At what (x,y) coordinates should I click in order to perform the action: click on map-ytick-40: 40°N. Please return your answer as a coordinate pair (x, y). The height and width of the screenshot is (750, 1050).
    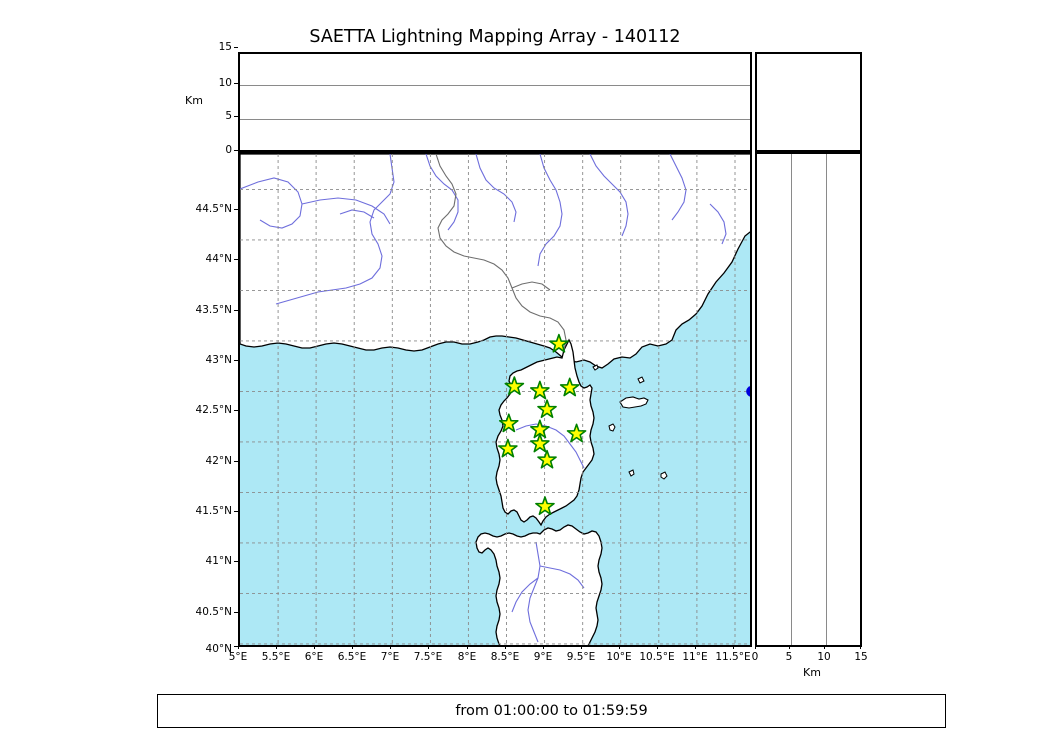
    Looking at the image, I should click on (218, 649).